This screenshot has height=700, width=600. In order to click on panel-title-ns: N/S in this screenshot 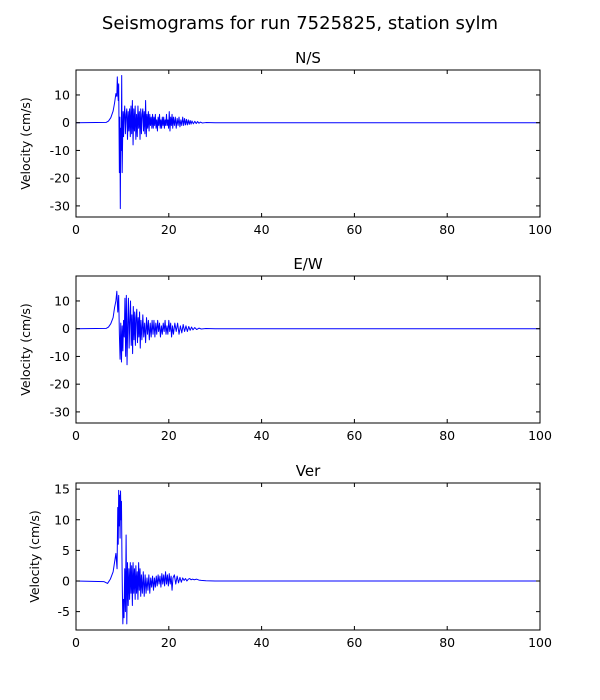, I will do `click(308, 58)`.